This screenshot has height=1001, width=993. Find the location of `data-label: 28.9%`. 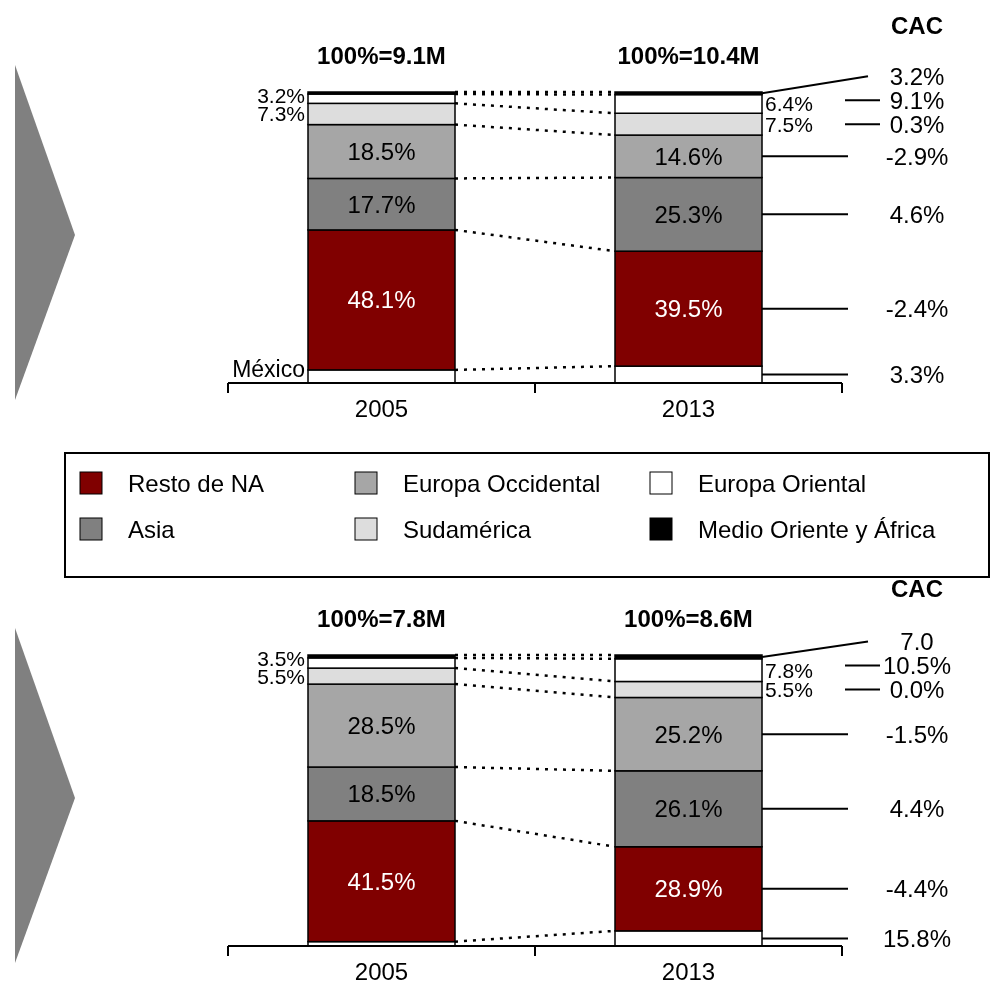

data-label: 28.9% is located at coordinates (688, 889).